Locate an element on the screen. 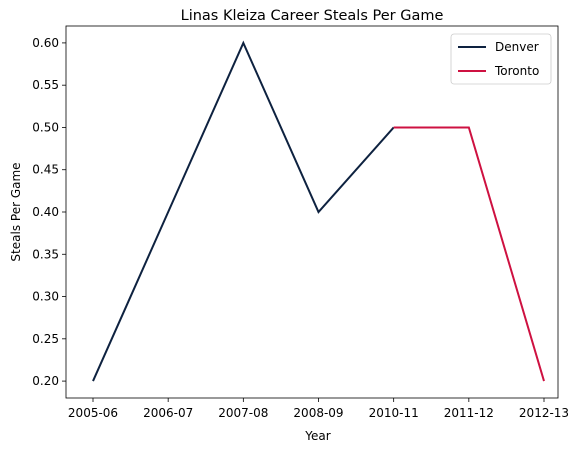  chart-title: Linas Kleiza Career Steals Per Game is located at coordinates (312, 16).